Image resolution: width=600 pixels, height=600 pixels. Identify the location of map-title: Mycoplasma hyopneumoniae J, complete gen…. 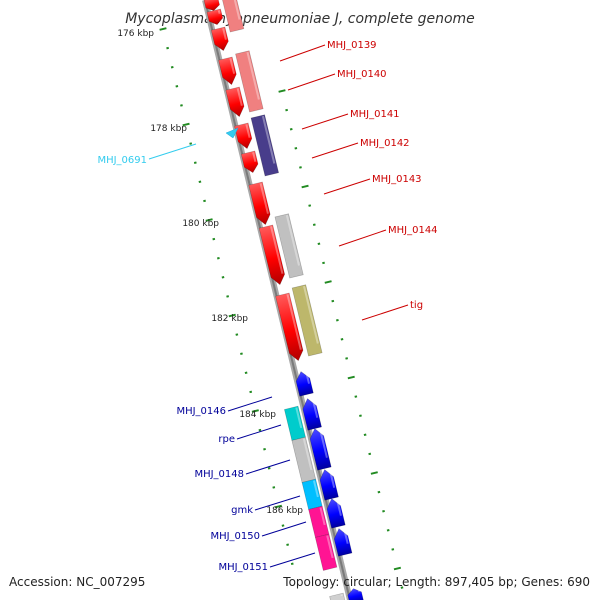
(300, 19).